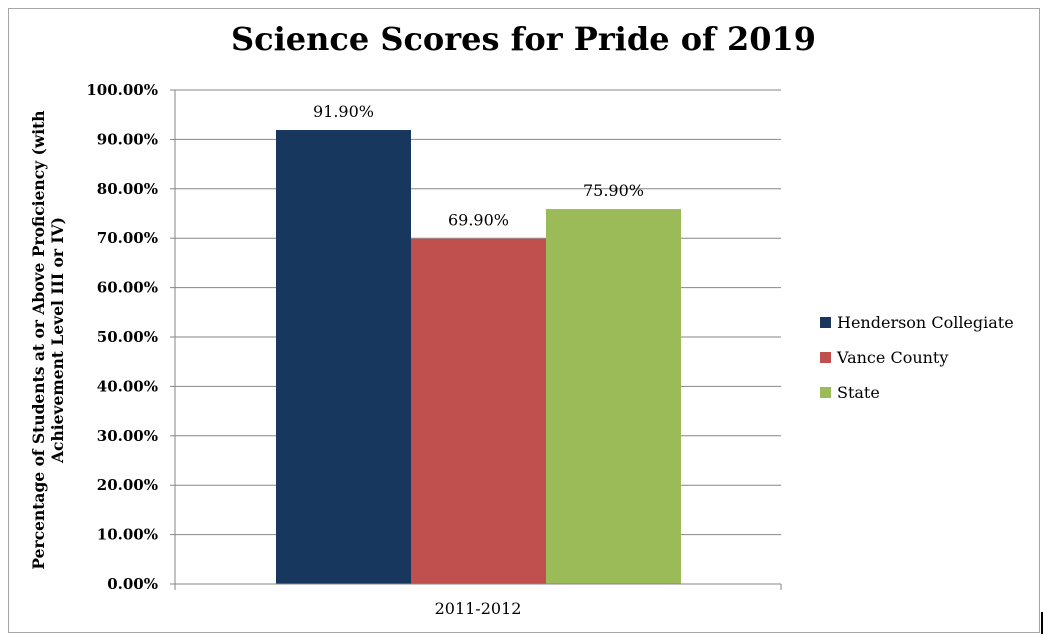  What do you see at coordinates (127, 139) in the screenshot?
I see `y-tick-label: 90.00%` at bounding box center [127, 139].